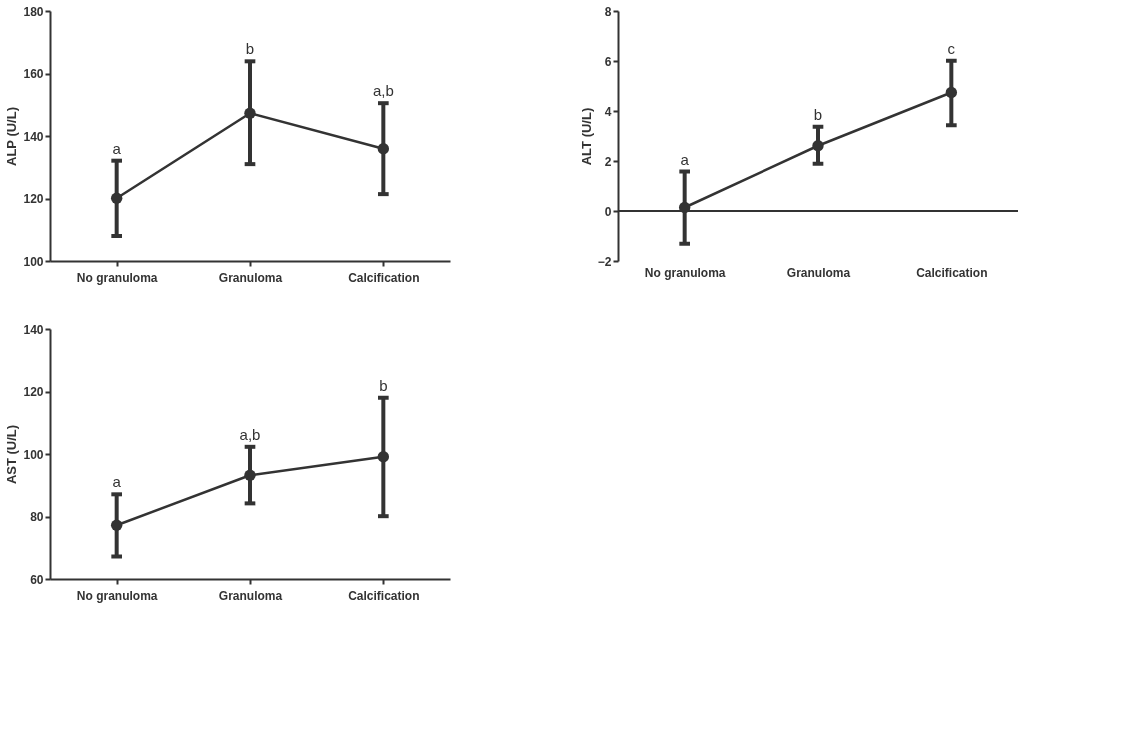 Image resolution: width=1147 pixels, height=740 pixels. Describe the element at coordinates (37, 579) in the screenshot. I see `y-tick-label: 60` at that location.